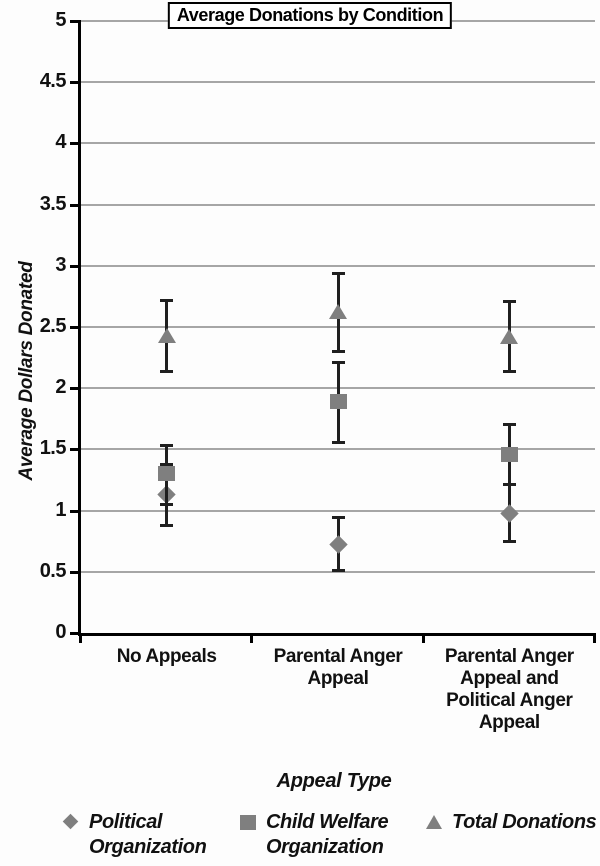 The image size is (600, 866). I want to click on y-tick-label: 0.5, so click(53, 570).